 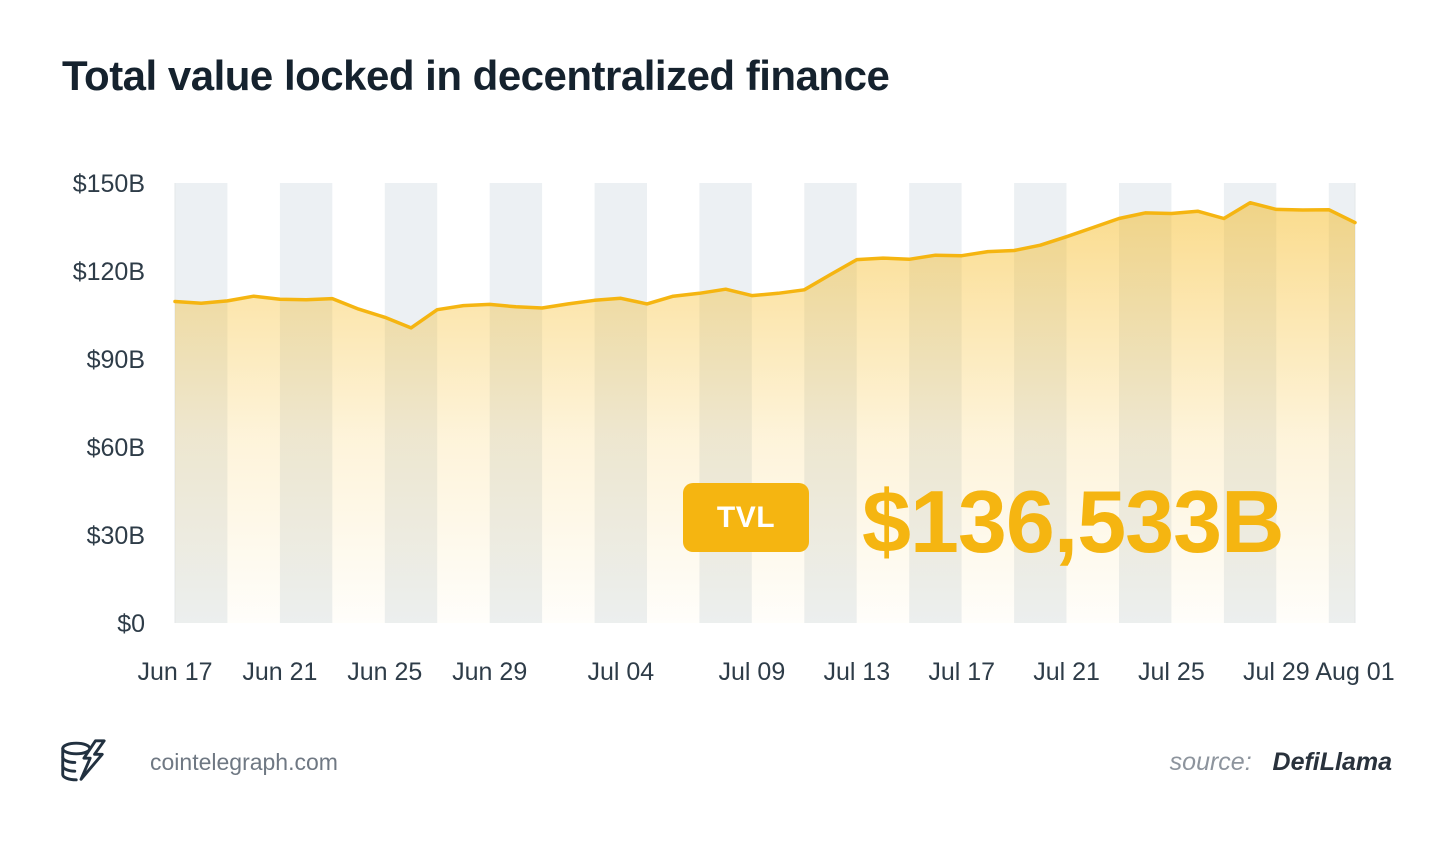 What do you see at coordinates (1354, 672) in the screenshot?
I see `x-axis-label: Aug 01` at bounding box center [1354, 672].